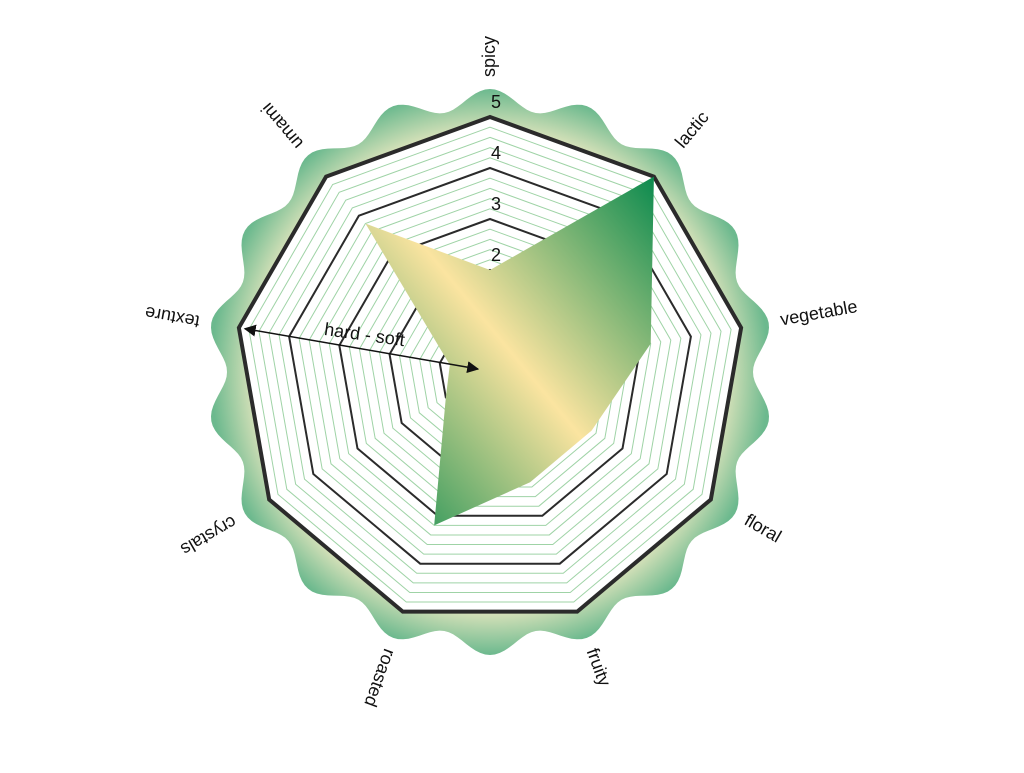 This screenshot has width=1024, height=773. What do you see at coordinates (599, 667) in the screenshot?
I see `axis-label: fruity` at bounding box center [599, 667].